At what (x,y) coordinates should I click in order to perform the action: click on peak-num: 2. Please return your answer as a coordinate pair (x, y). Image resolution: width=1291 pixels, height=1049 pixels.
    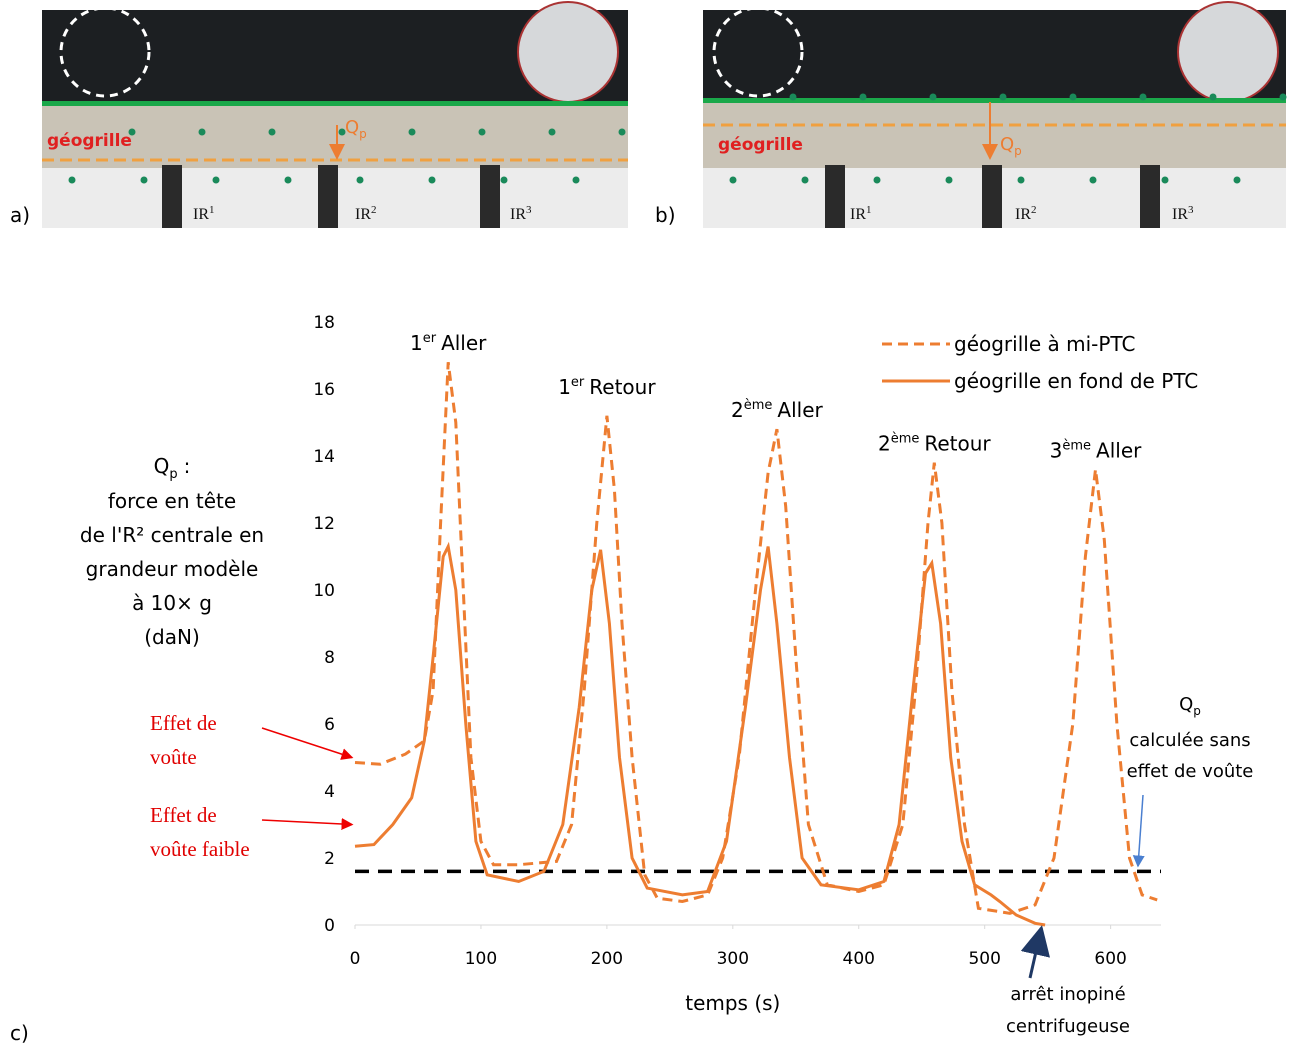
    Looking at the image, I should click on (737, 410).